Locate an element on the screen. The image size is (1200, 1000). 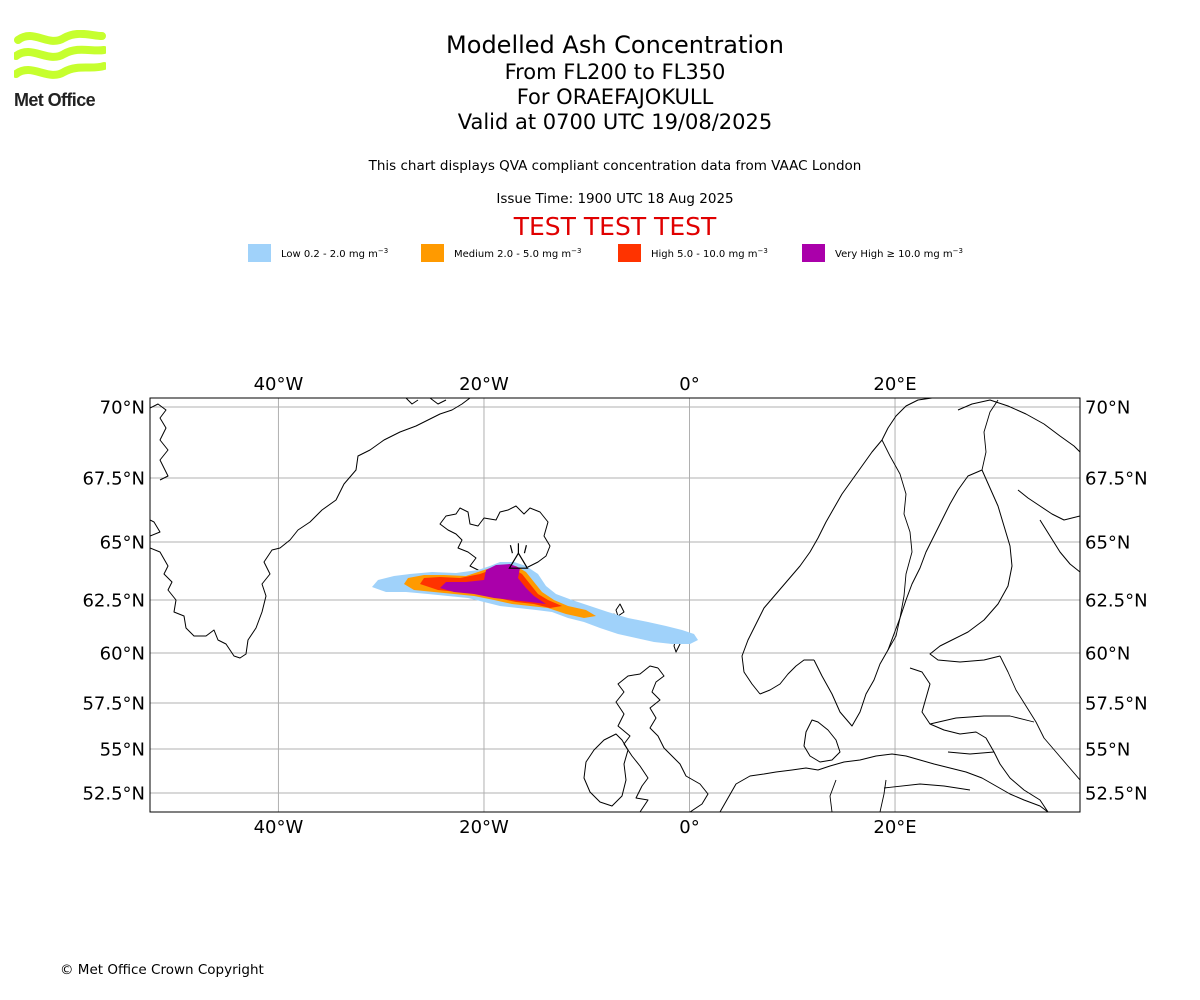
legend-item-low: Low 0.2 - 2.0 mg m−3 is located at coordinates (318, 253).